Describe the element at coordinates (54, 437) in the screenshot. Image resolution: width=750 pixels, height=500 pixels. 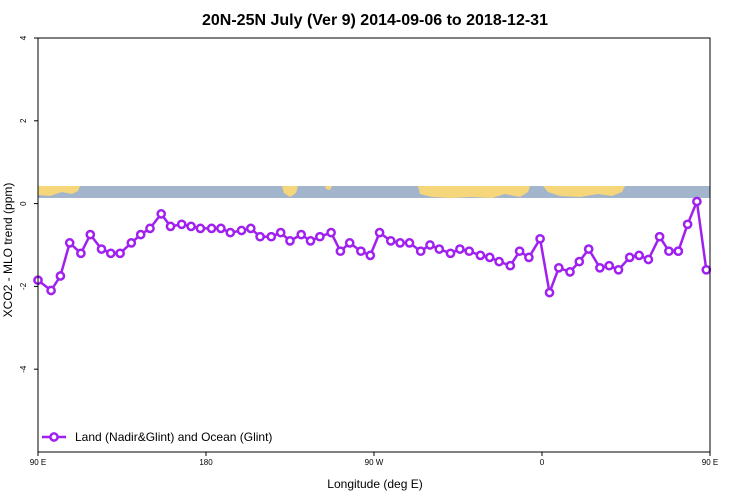
I see `legend-marker` at that location.